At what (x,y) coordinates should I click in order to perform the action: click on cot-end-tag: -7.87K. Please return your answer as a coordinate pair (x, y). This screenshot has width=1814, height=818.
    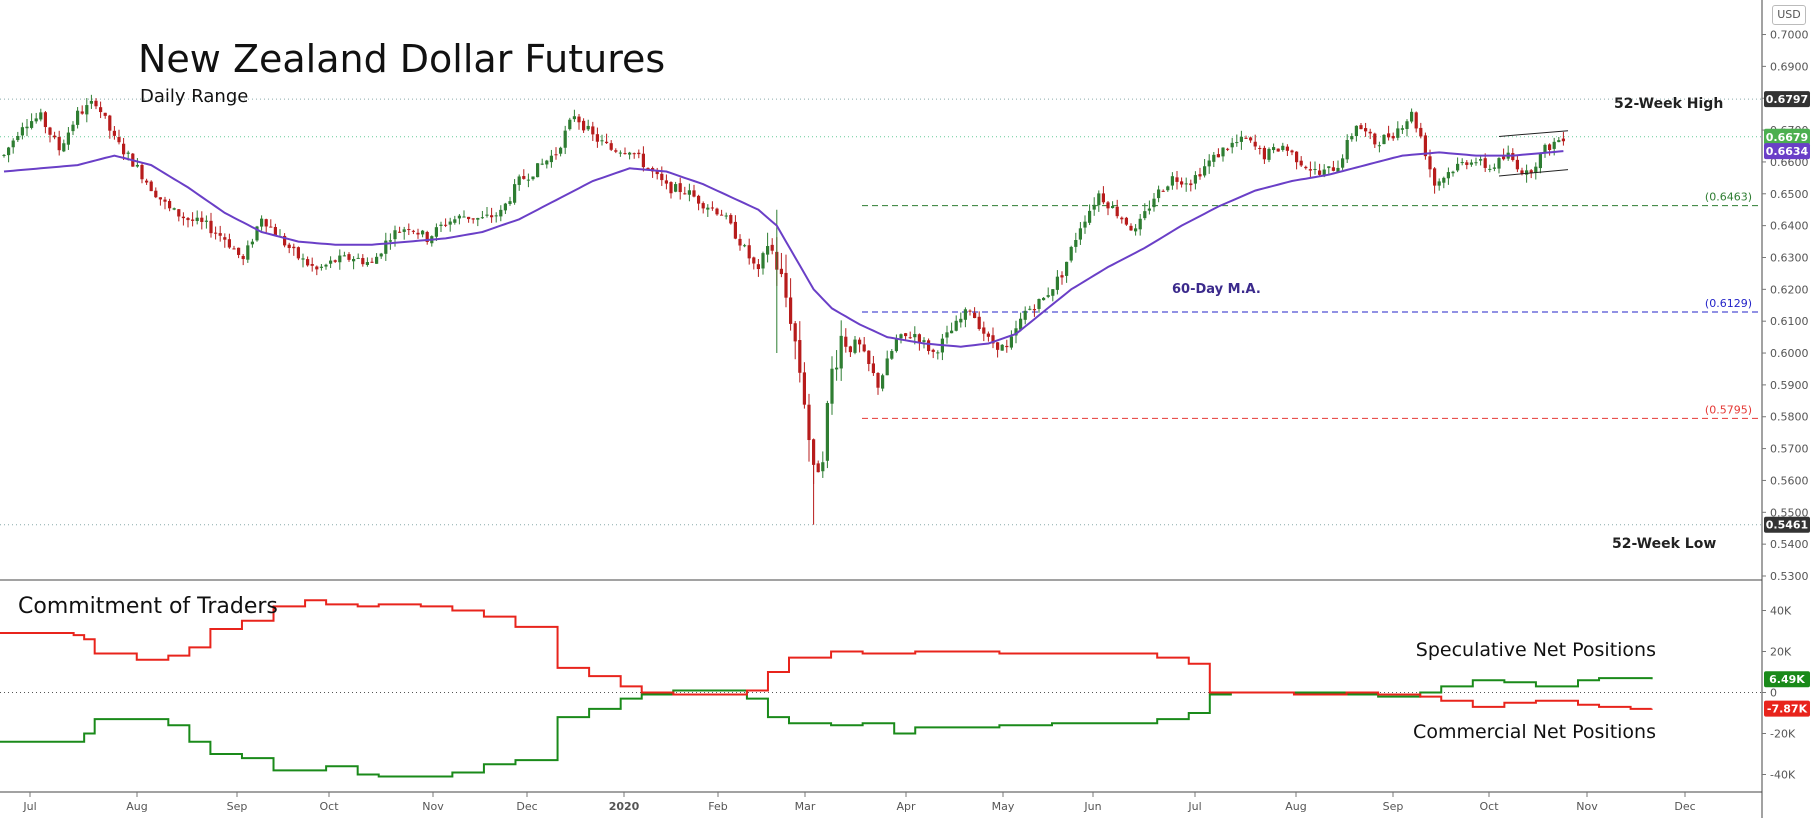
    Looking at the image, I should click on (1787, 709).